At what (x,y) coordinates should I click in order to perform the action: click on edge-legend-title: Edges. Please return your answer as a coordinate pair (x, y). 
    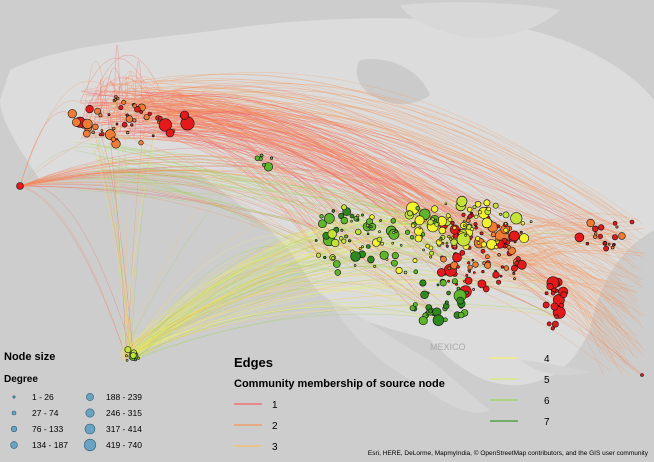
    Looking at the image, I should click on (253, 362).